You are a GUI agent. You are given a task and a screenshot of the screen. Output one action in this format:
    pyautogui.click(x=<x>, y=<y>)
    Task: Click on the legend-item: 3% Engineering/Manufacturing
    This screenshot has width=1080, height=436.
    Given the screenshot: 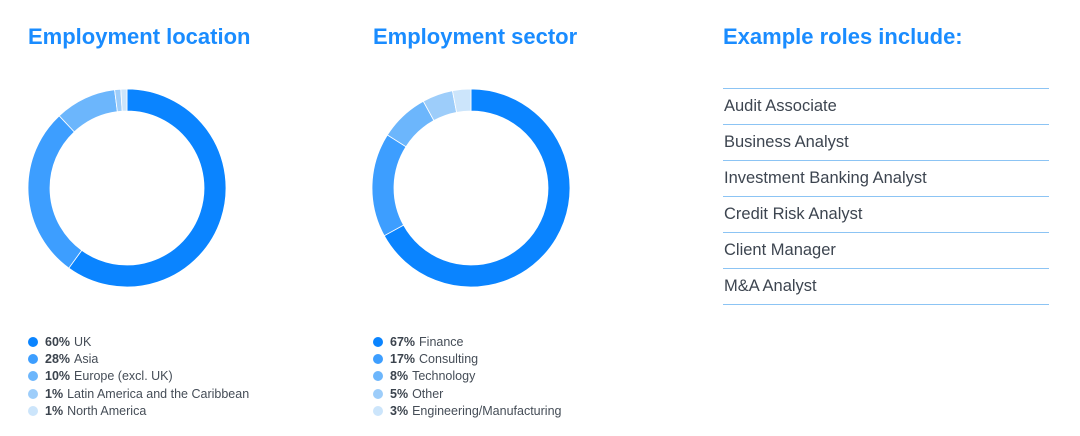 What is the action you would take?
    pyautogui.click(x=467, y=411)
    